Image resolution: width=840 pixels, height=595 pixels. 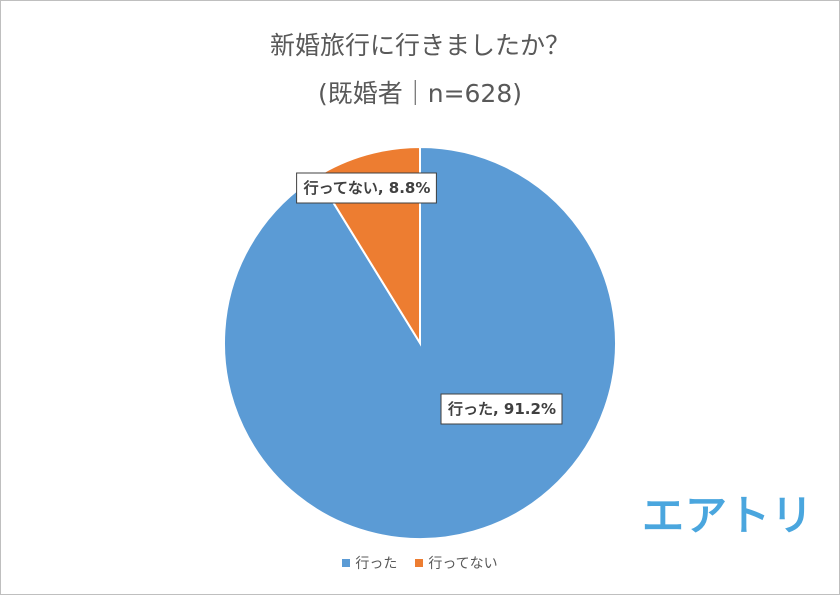 I want to click on data-label-not-went: 行ってない, 8.8%, so click(x=366, y=188).